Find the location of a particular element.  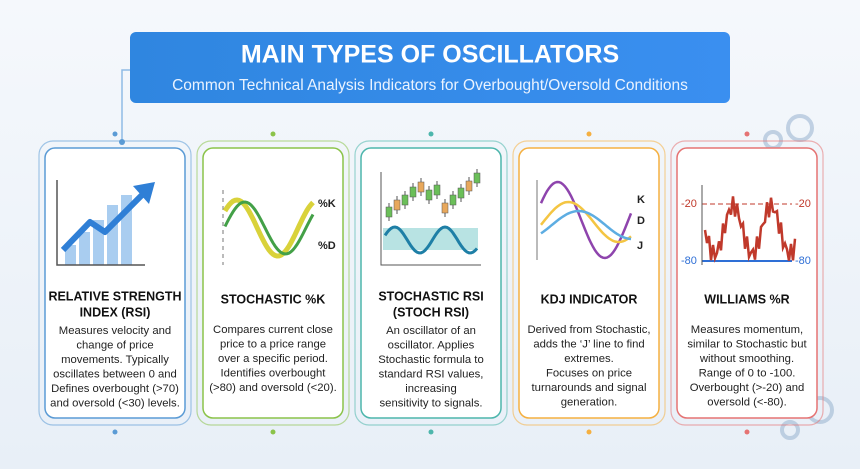

card-description: and oversold (<30) levels. is located at coordinates (115, 403).